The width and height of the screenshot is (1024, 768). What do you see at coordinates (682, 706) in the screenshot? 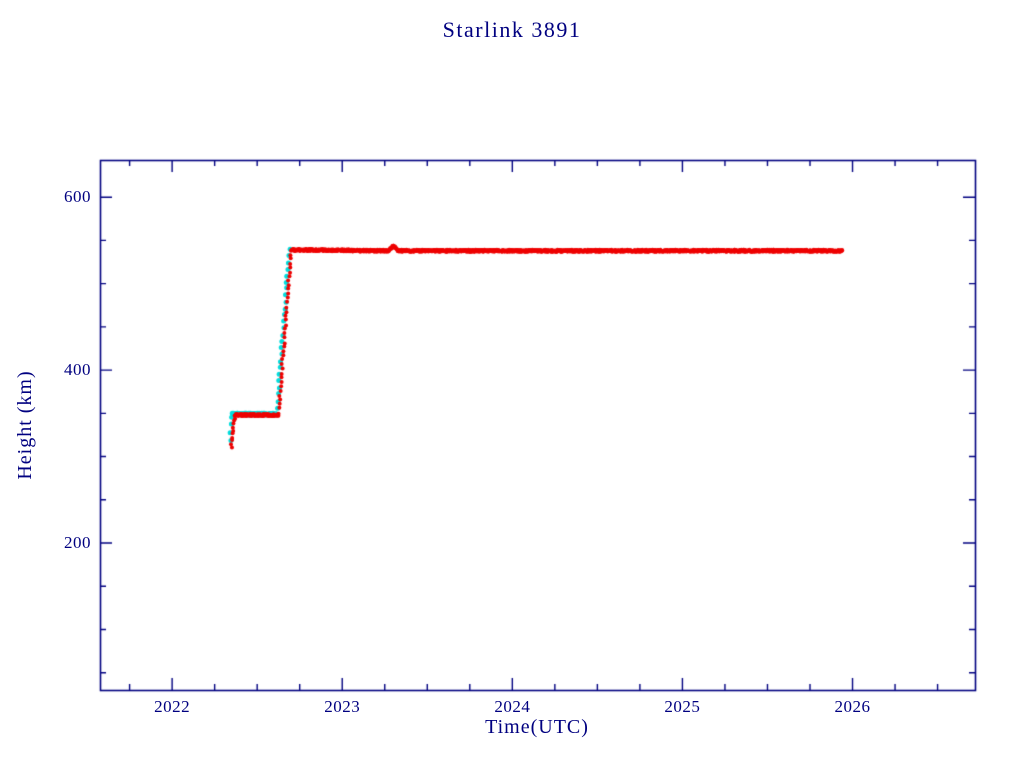
I see `x-tick-label: 2025` at bounding box center [682, 706].